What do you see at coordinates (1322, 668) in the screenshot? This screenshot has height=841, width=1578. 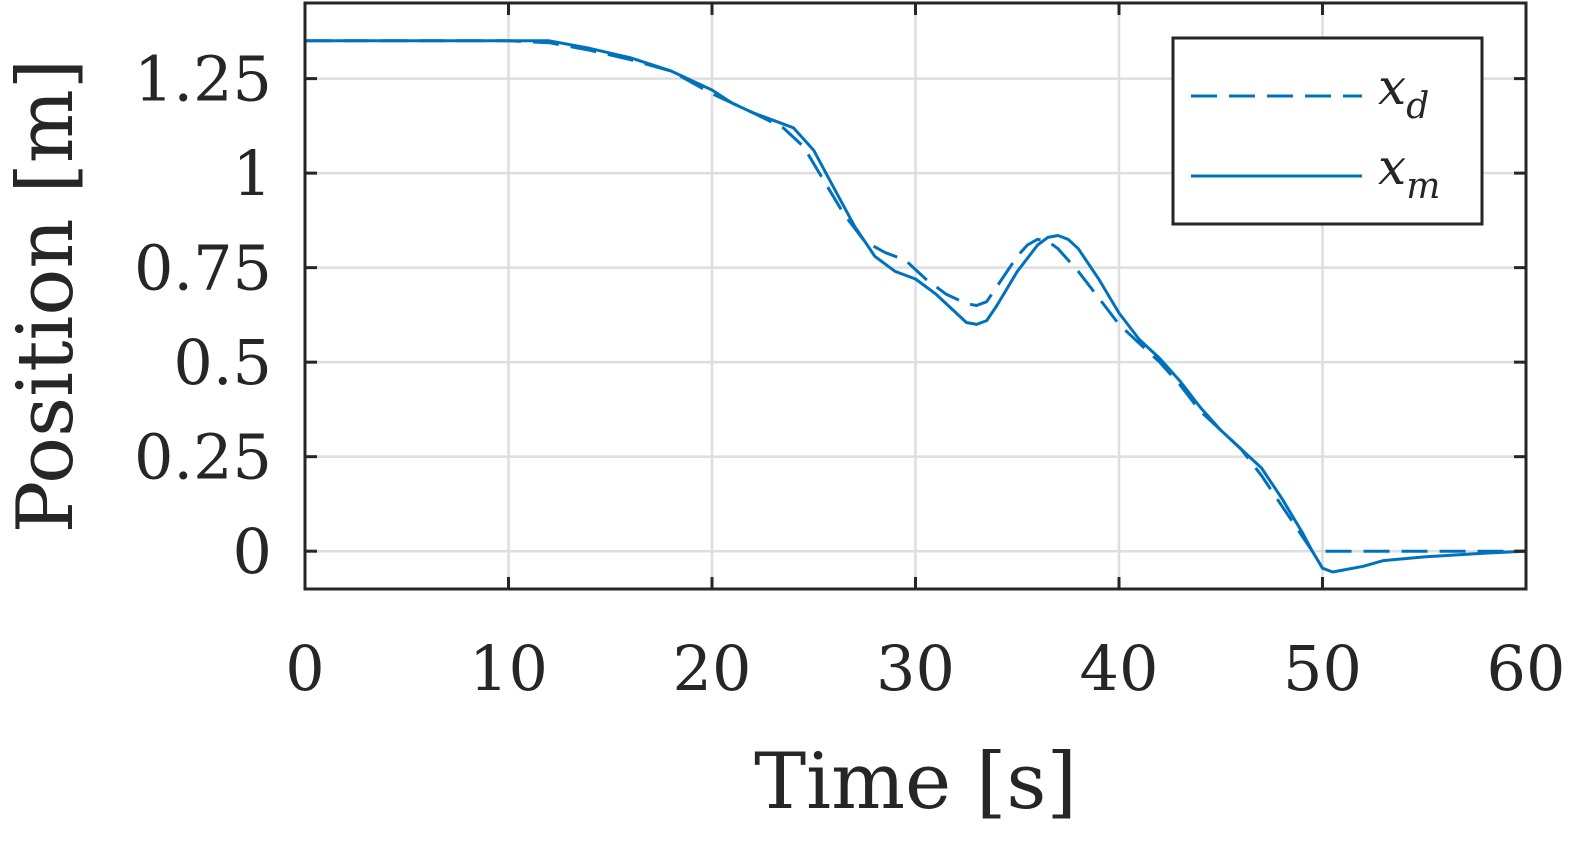 I see `x-tick-label: 50` at bounding box center [1322, 668].